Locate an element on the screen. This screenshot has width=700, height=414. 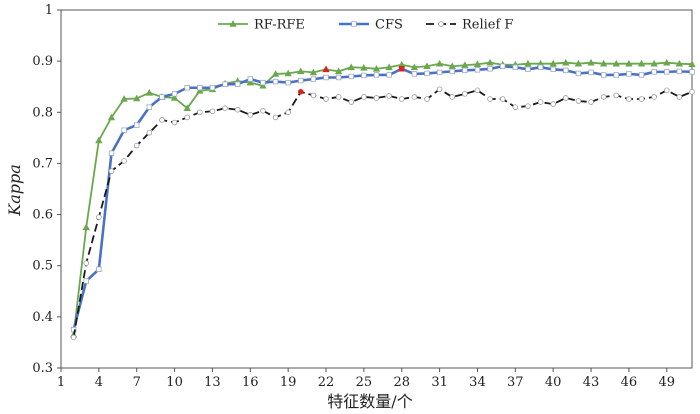
y-axis: 0.3 0.4 0.5 0.6 0.7 0.8 0.9 1 is located at coordinates (46, 189).